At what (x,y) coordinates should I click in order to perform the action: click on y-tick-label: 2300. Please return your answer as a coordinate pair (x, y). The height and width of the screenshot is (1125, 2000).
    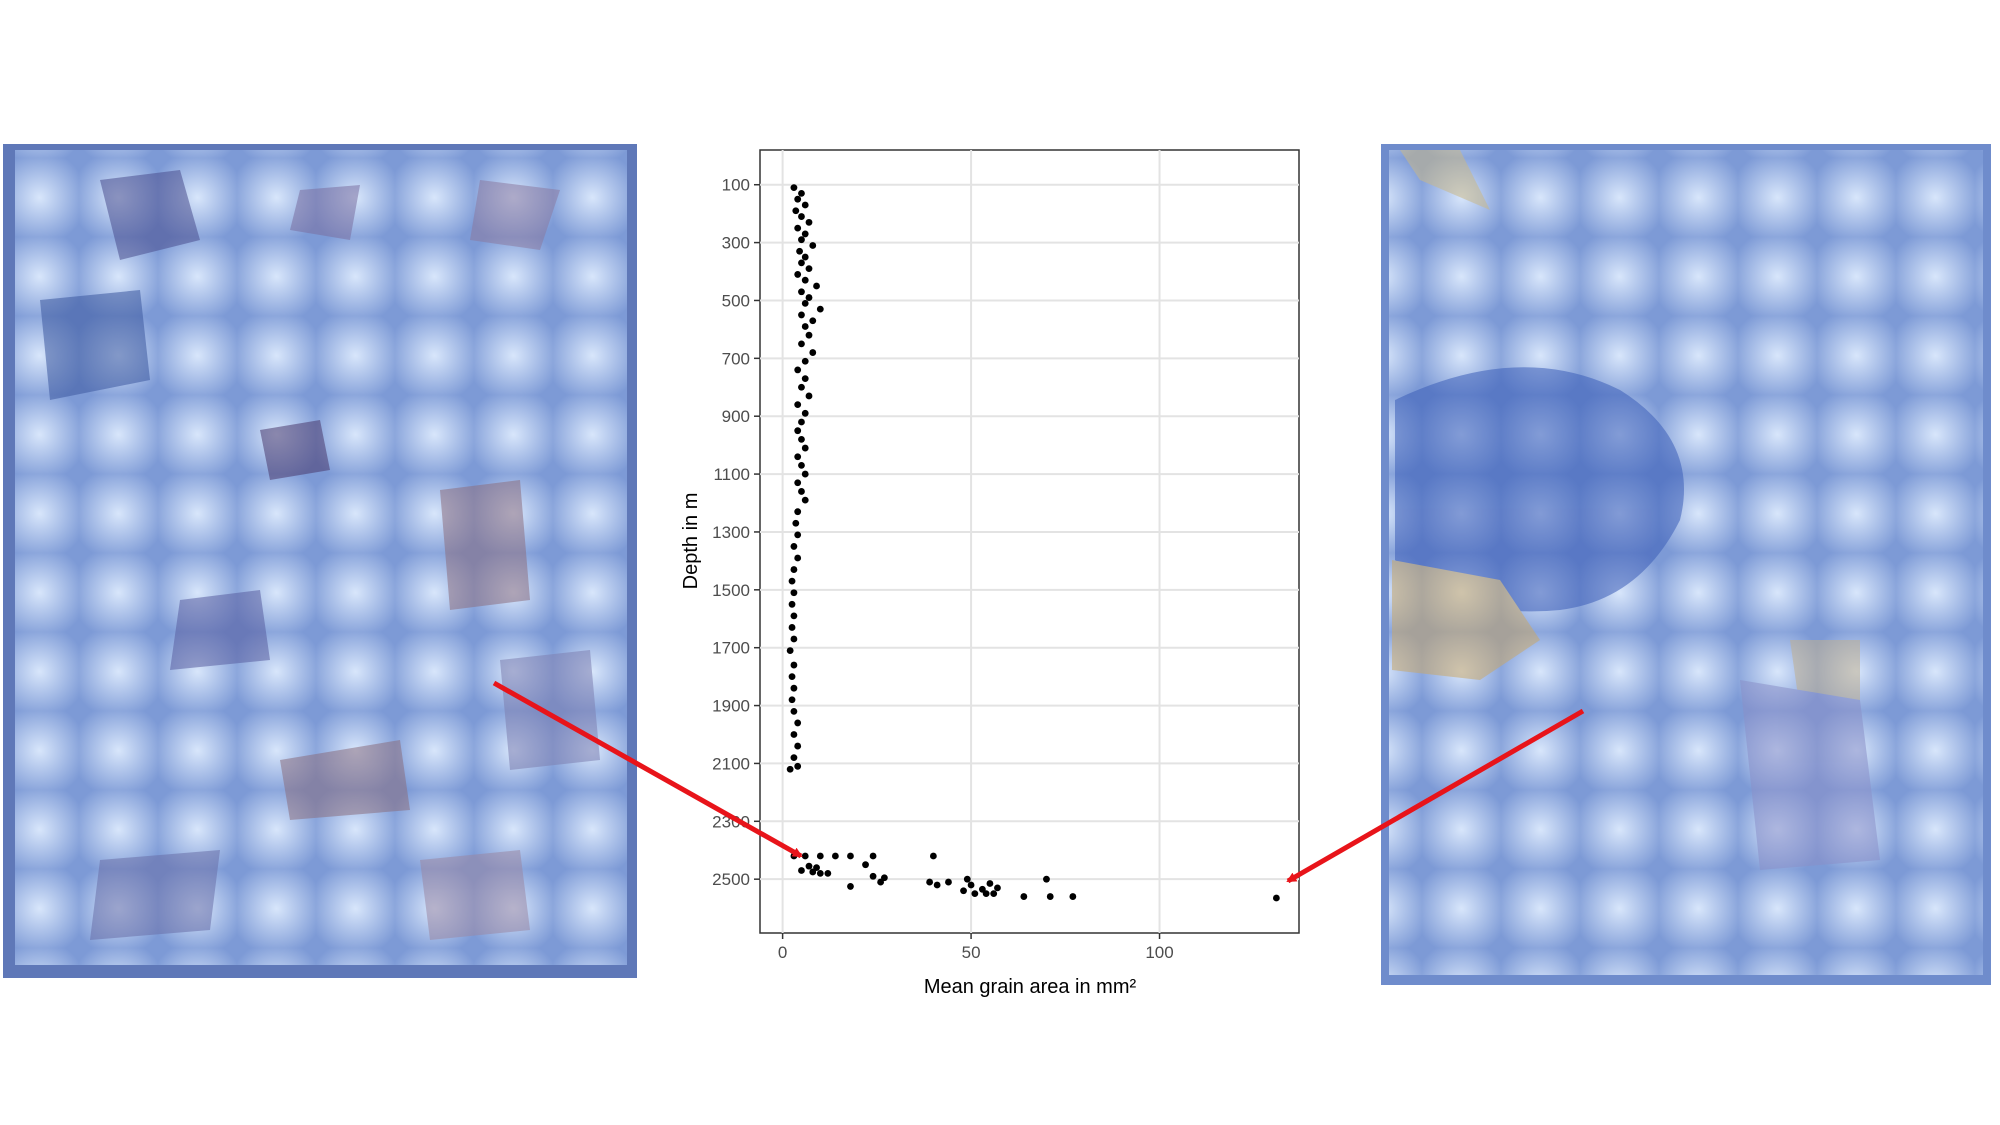
    Looking at the image, I should click on (731, 821).